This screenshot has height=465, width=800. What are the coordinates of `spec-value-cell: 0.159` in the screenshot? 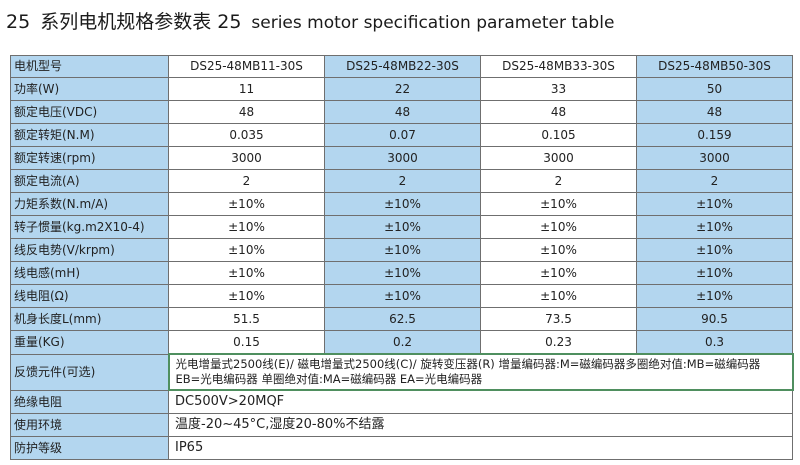 It's located at (714, 135).